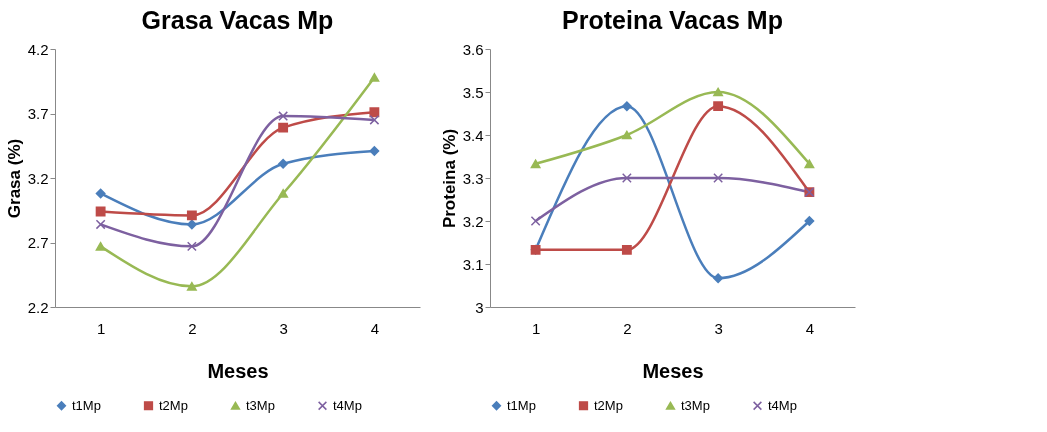 This screenshot has height=432, width=1047. What do you see at coordinates (38, 242) in the screenshot?
I see `y-tick-label: 2.7` at bounding box center [38, 242].